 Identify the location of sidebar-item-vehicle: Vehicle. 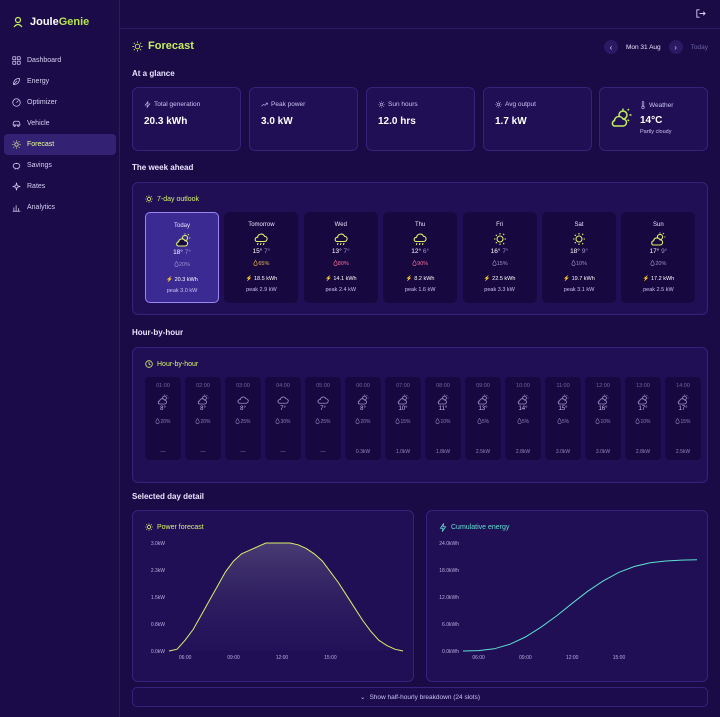
(60, 123).